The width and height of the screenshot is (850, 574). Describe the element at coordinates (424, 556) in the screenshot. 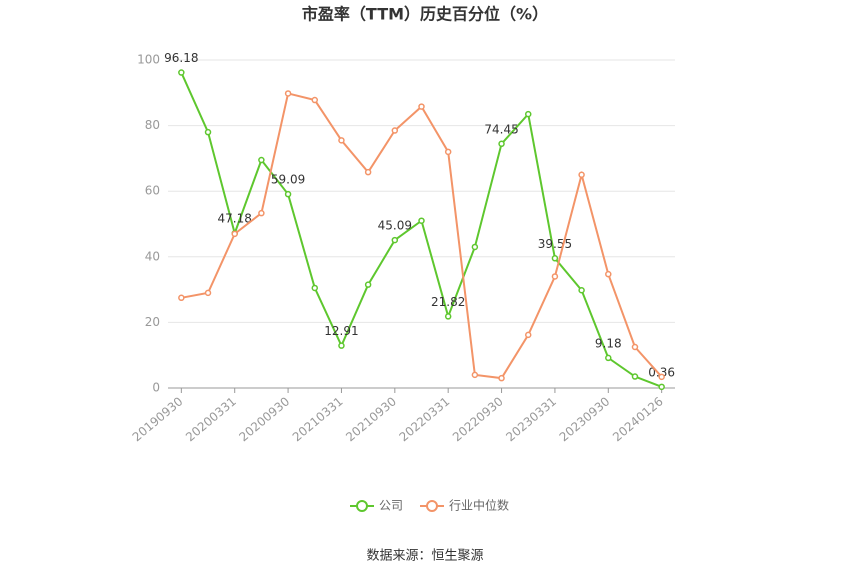

I see `source: 数据来源：恒生聚源` at that location.